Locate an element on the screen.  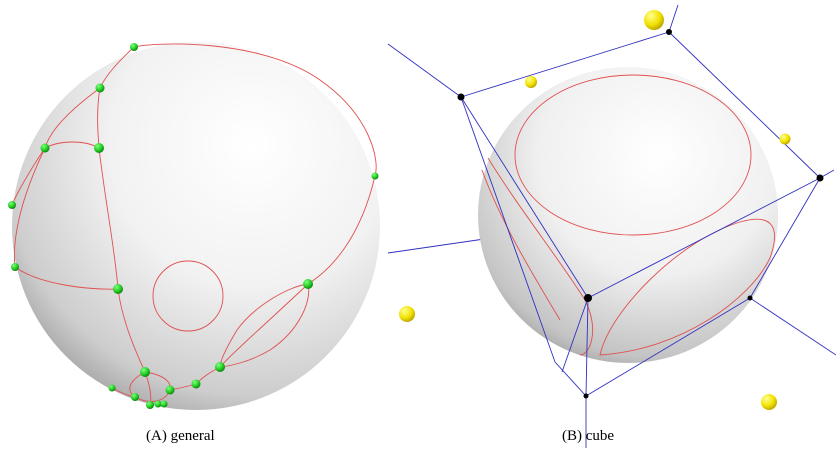
curve-a1 is located at coordinates (255, 110).